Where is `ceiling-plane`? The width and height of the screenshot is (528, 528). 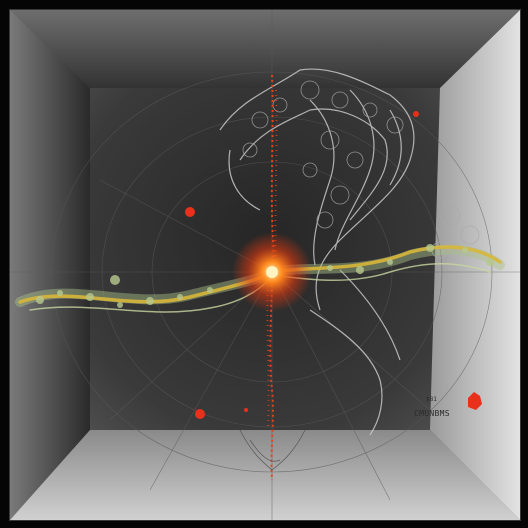 ceiling-plane is located at coordinates (265, 49).